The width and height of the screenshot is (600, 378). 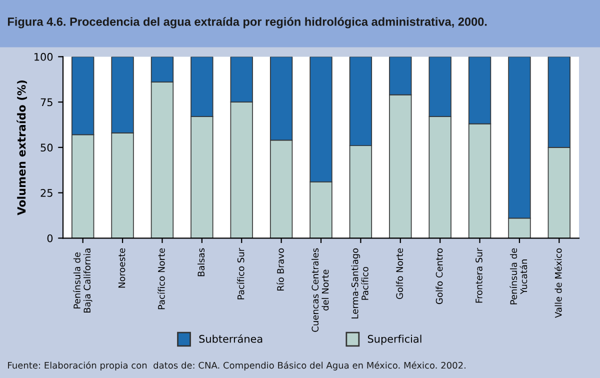 What do you see at coordinates (439, 276) in the screenshot?
I see `x-tick-label: Golfo Centro` at bounding box center [439, 276].